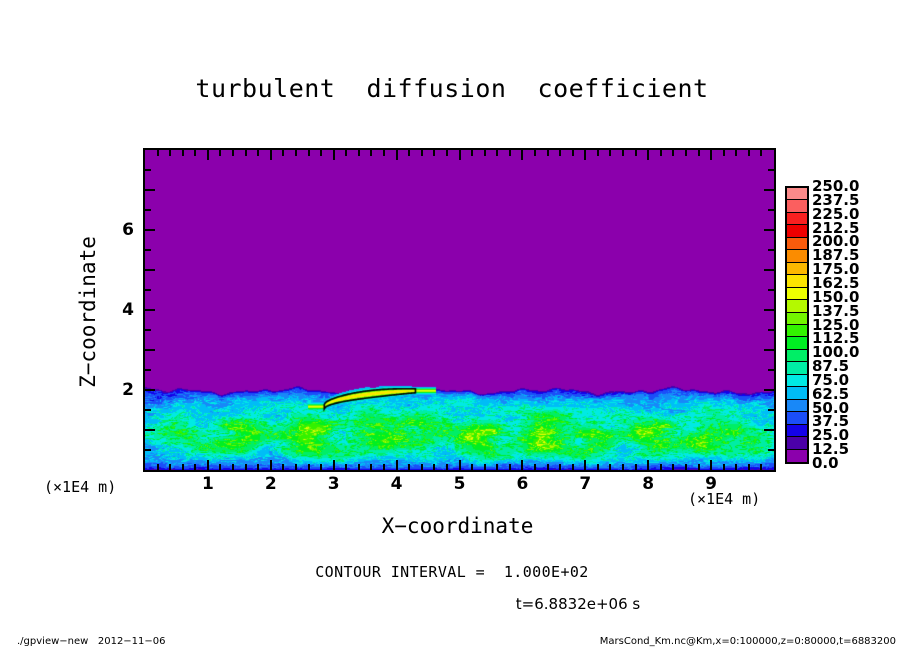 The image size is (904, 654). I want to click on colorbar, so click(797, 325).